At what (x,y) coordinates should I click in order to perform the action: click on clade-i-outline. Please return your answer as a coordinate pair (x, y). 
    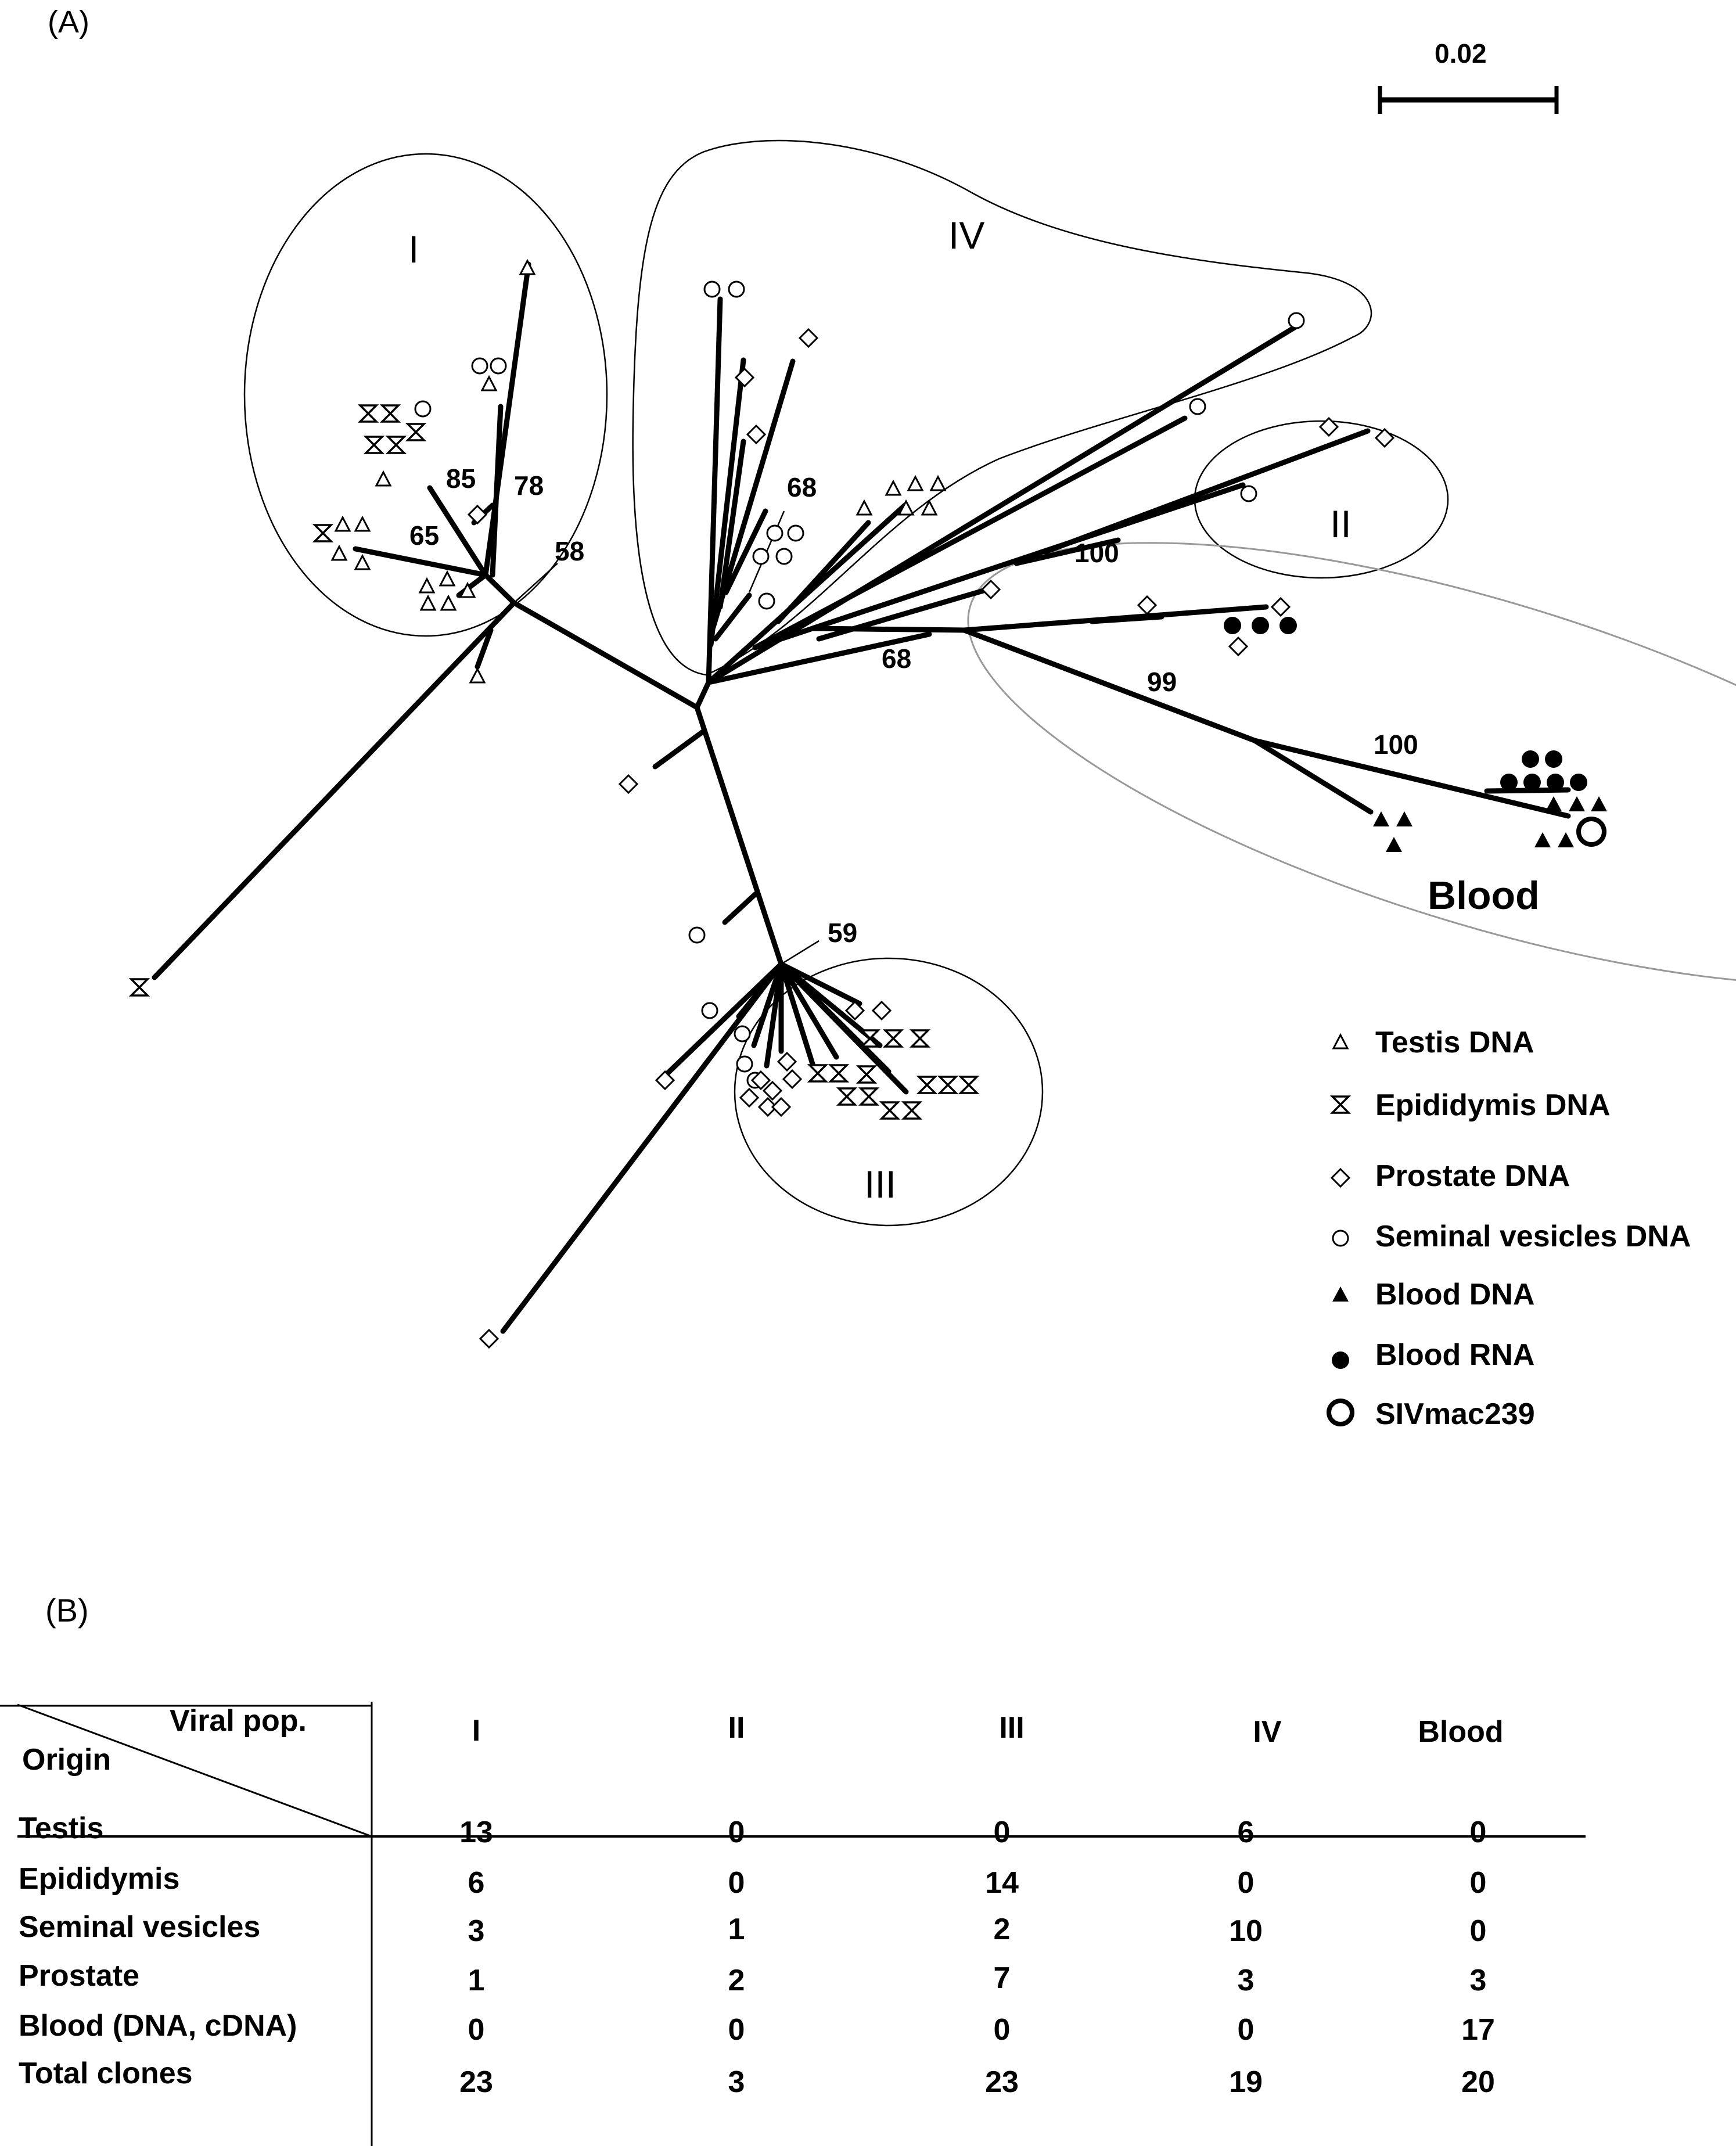
    Looking at the image, I should click on (425, 395).